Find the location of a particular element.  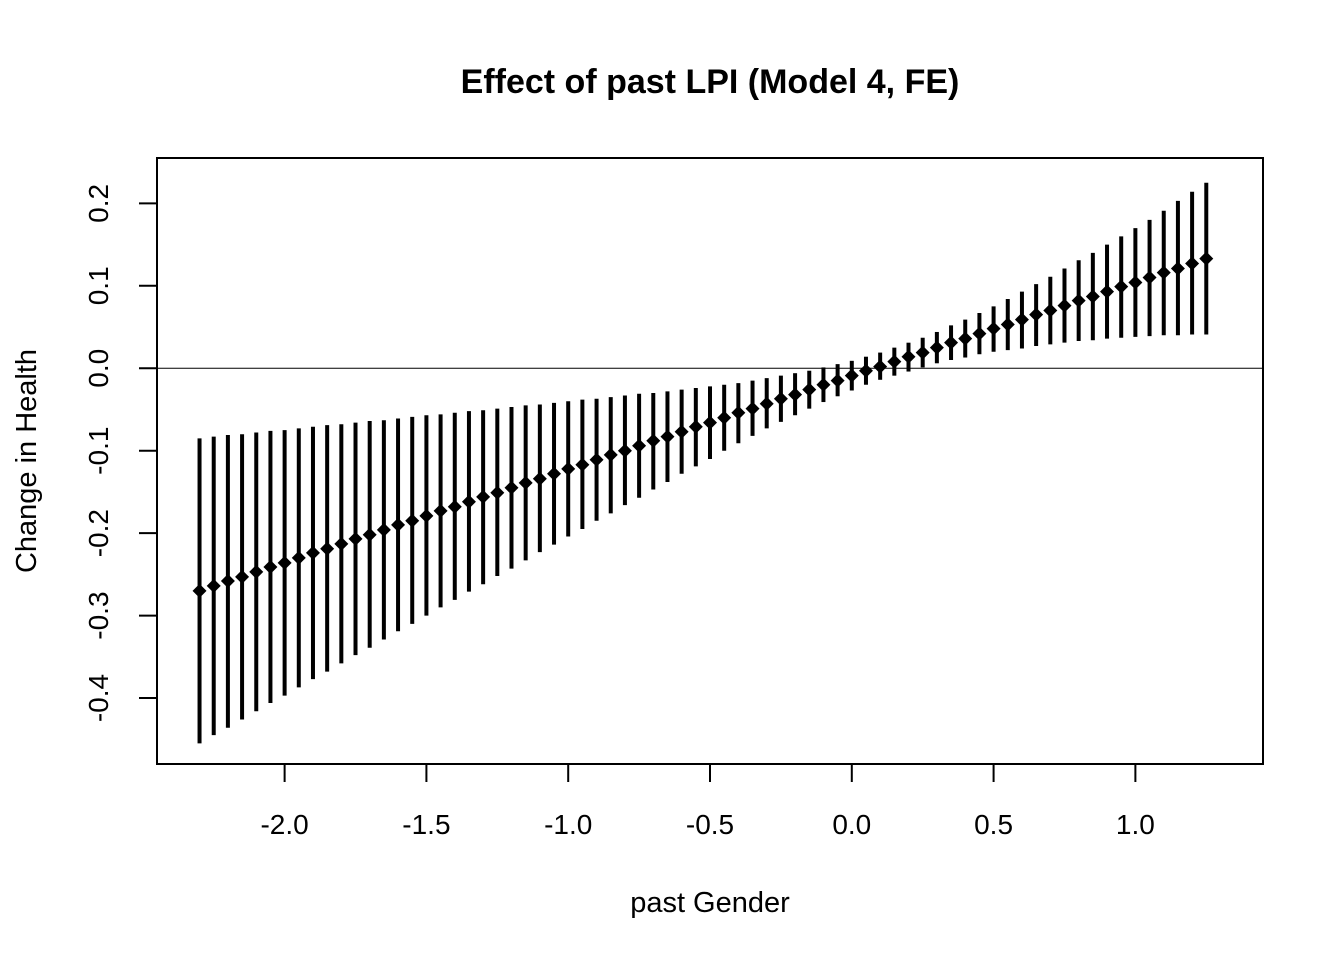

y-axis-label: Change in Health is located at coordinates (27, 461).